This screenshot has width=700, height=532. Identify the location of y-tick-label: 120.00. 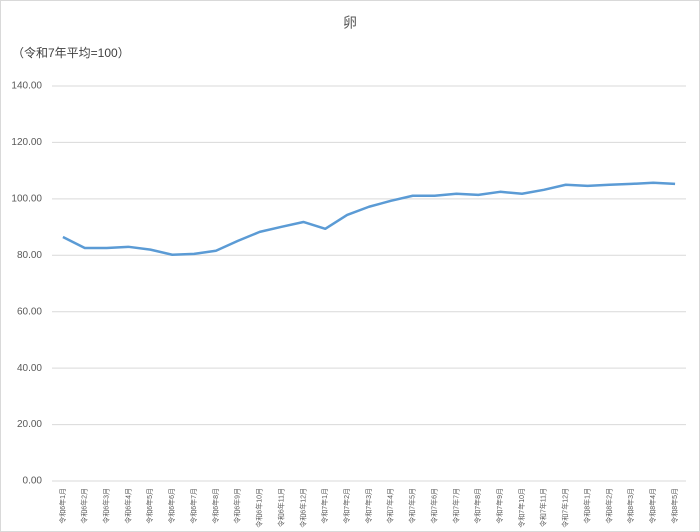
(26, 142).